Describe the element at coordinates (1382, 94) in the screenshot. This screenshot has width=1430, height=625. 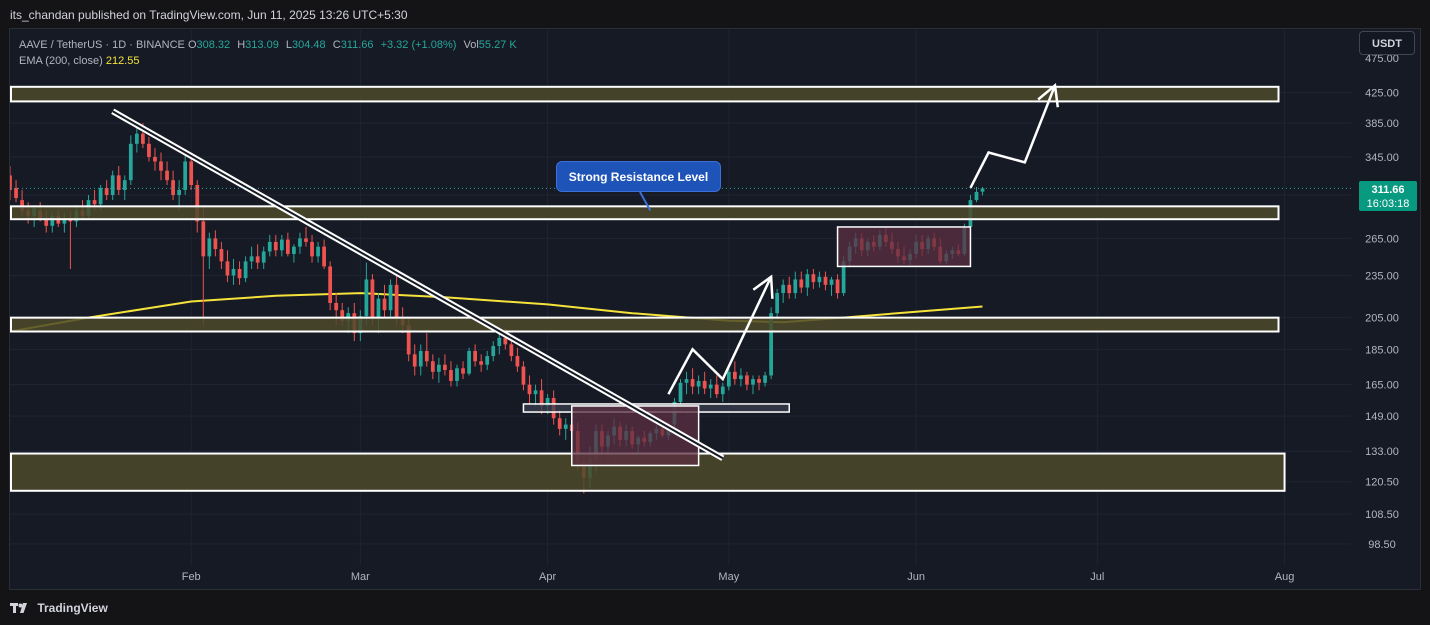
I see `y-tick-label: 425.00` at that location.